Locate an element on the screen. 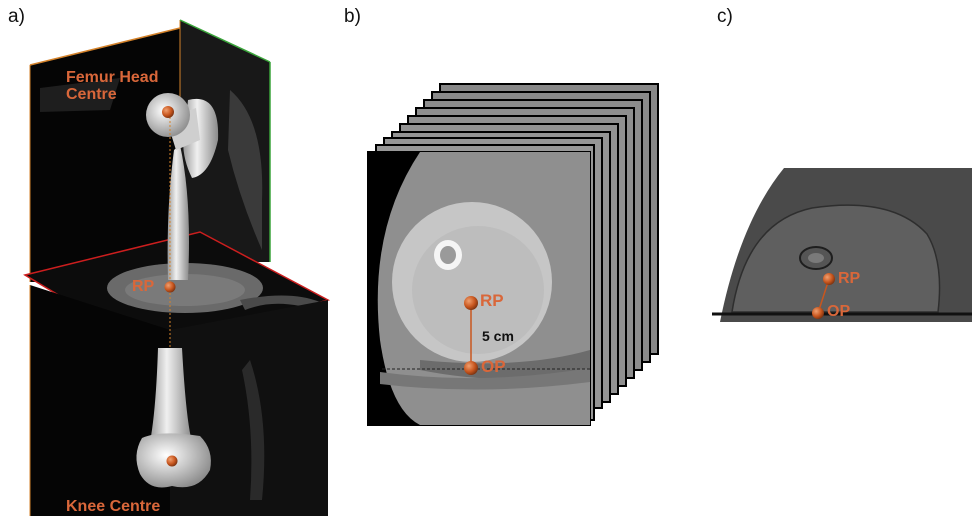 The height and width of the screenshot is (520, 972). panel-b-label: b) is located at coordinates (352, 16).